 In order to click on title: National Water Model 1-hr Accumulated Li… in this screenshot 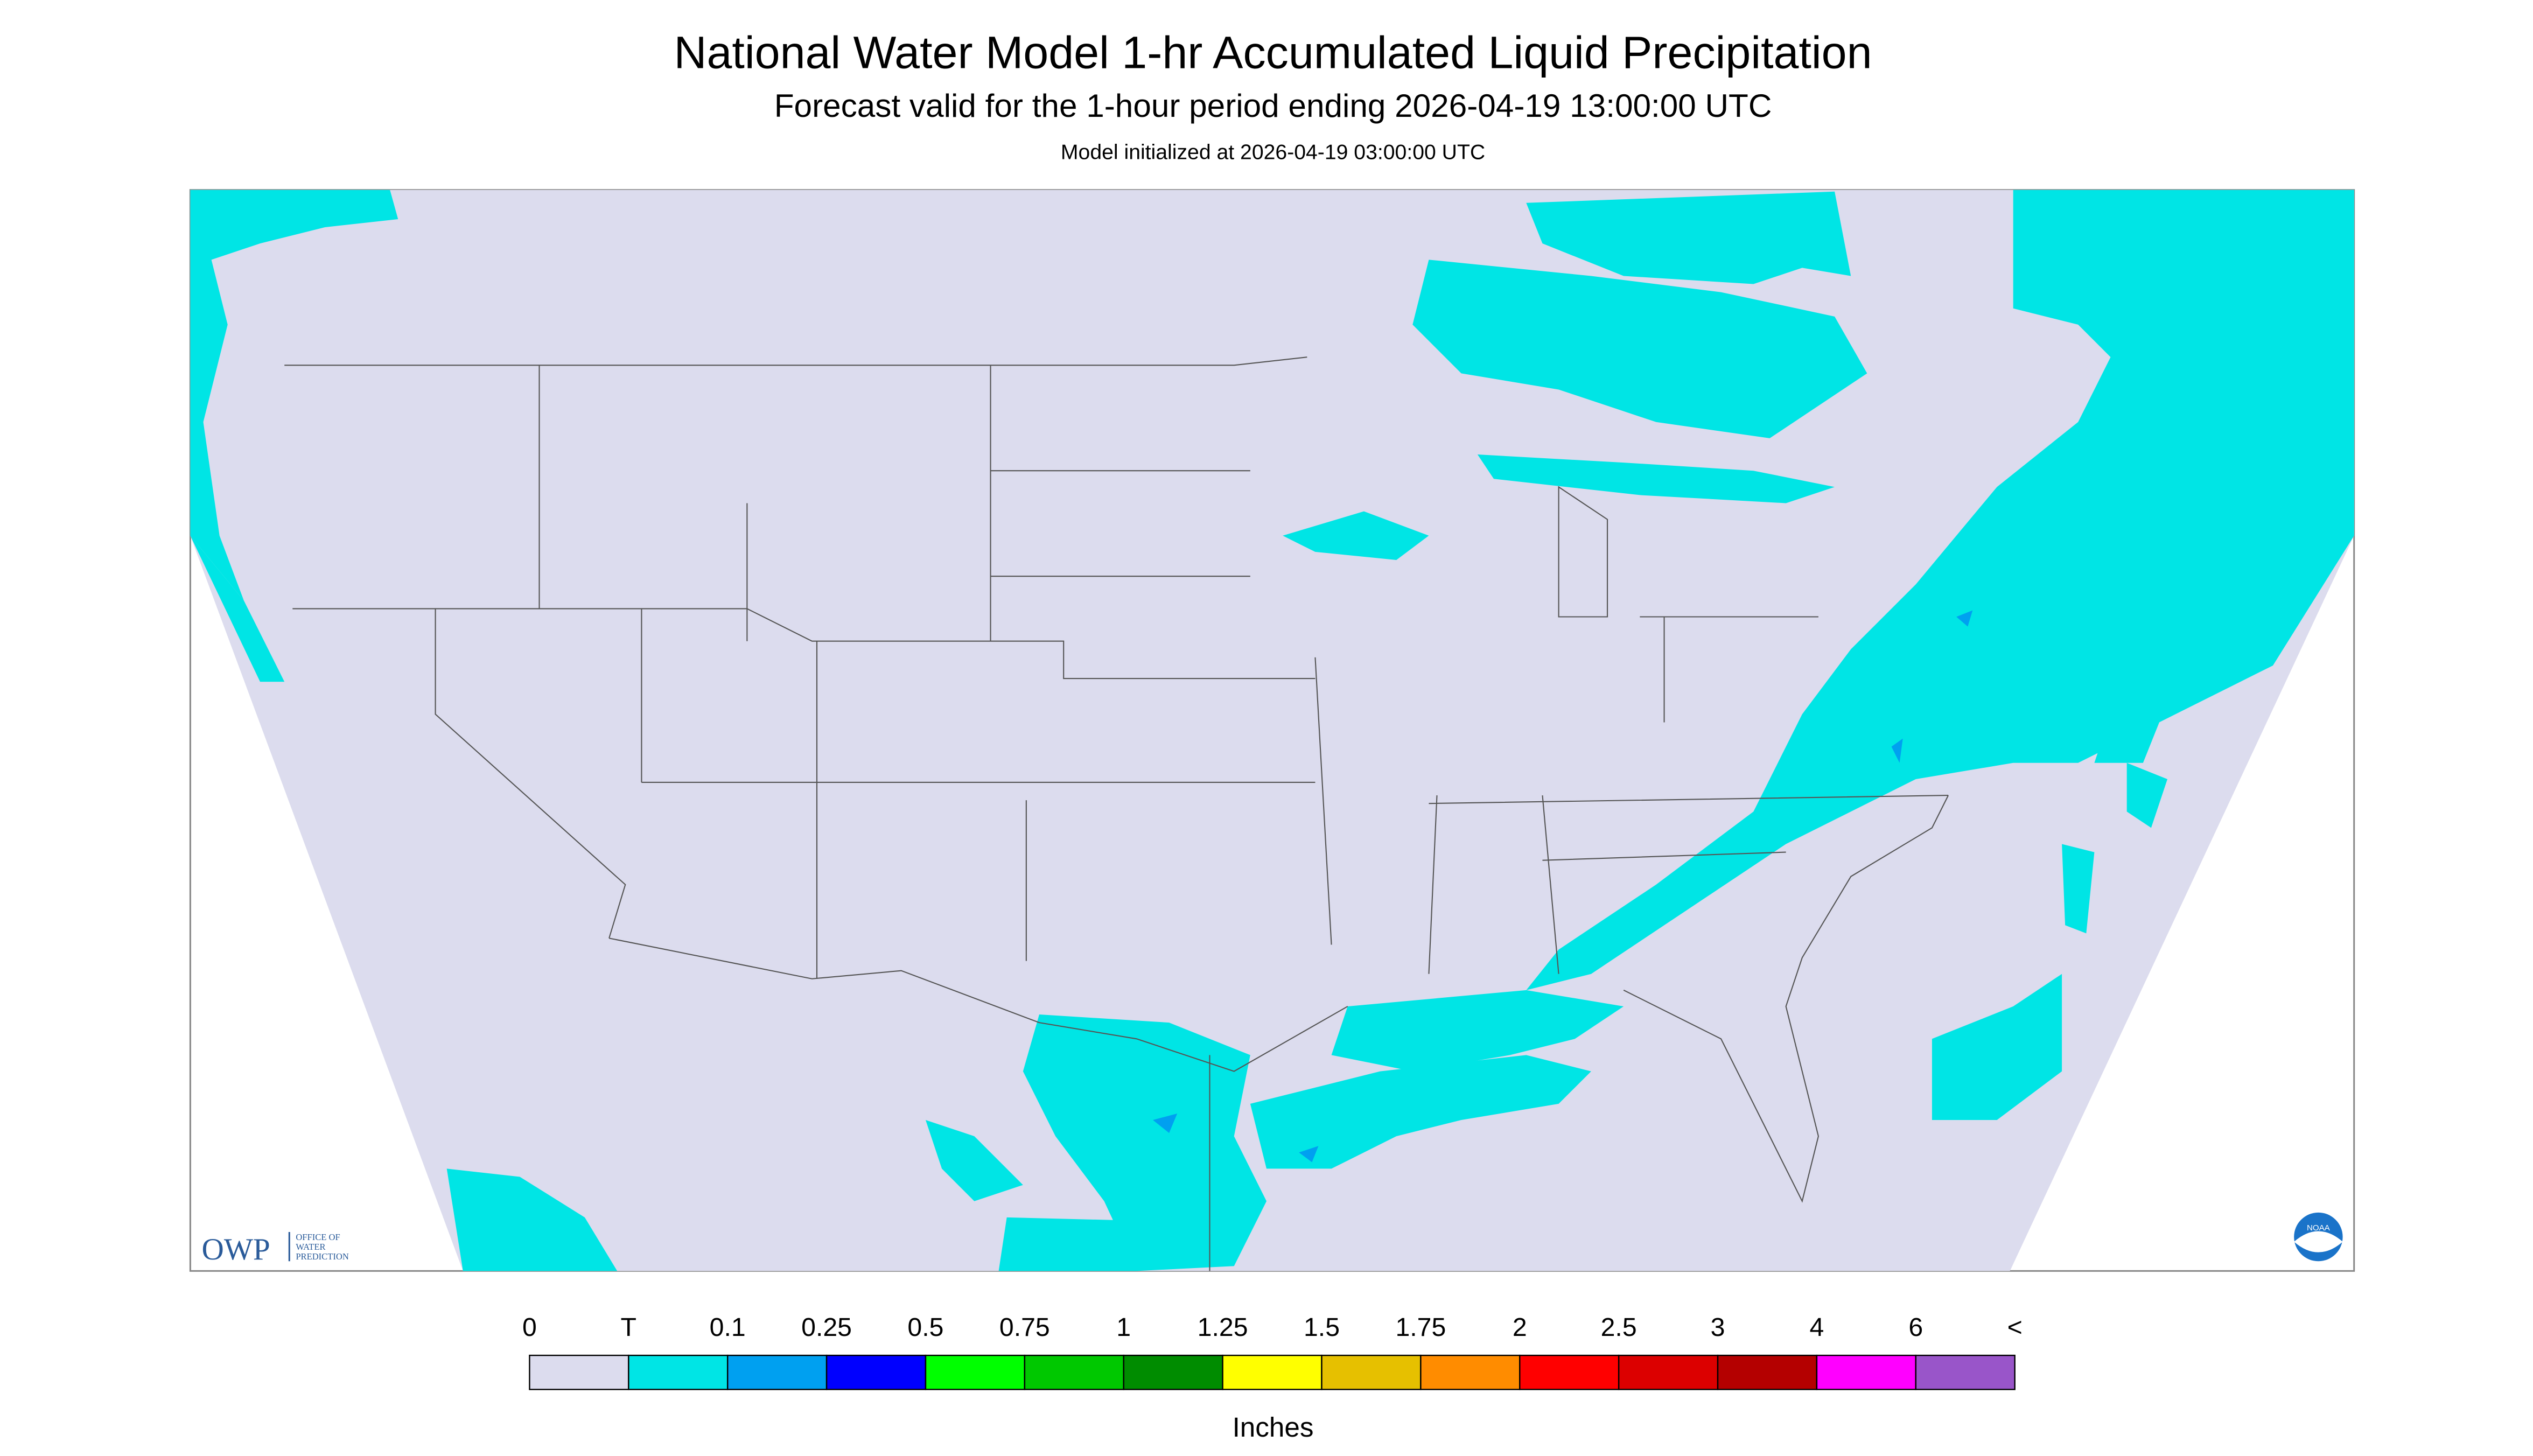, I will do `click(1273, 52)`.